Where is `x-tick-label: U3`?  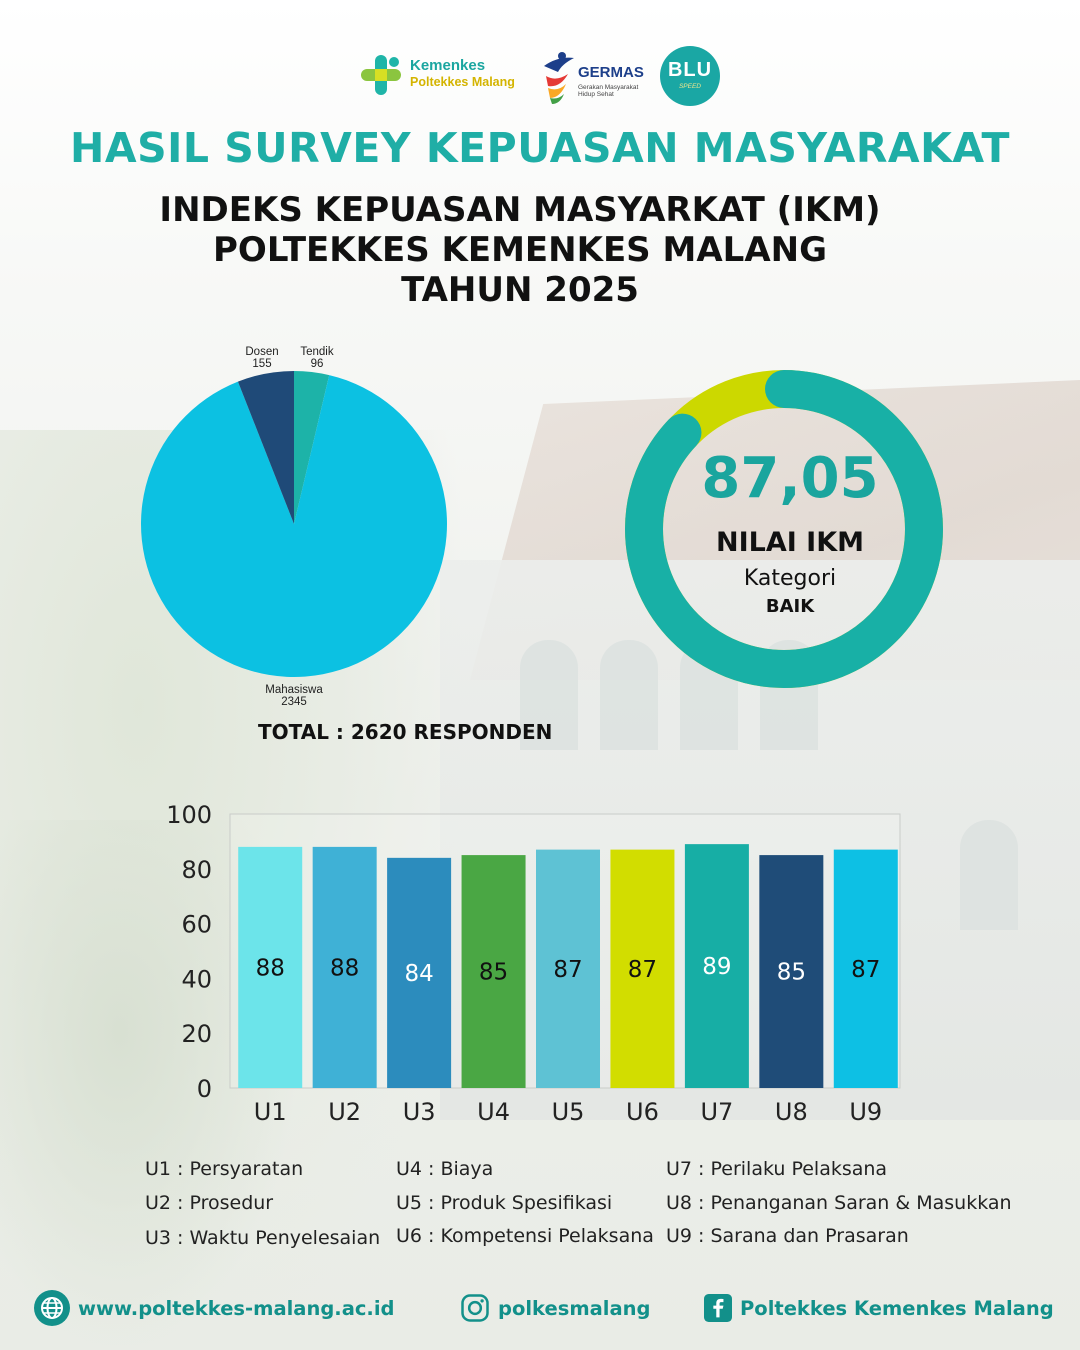
x-tick-label: U3 is located at coordinates (419, 1112).